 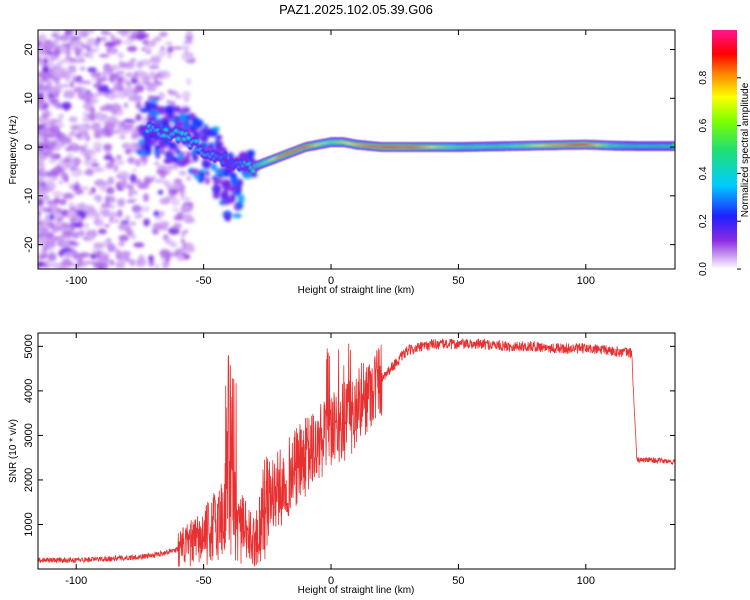 I want to click on y-tick-label: 0, so click(x=29, y=147).